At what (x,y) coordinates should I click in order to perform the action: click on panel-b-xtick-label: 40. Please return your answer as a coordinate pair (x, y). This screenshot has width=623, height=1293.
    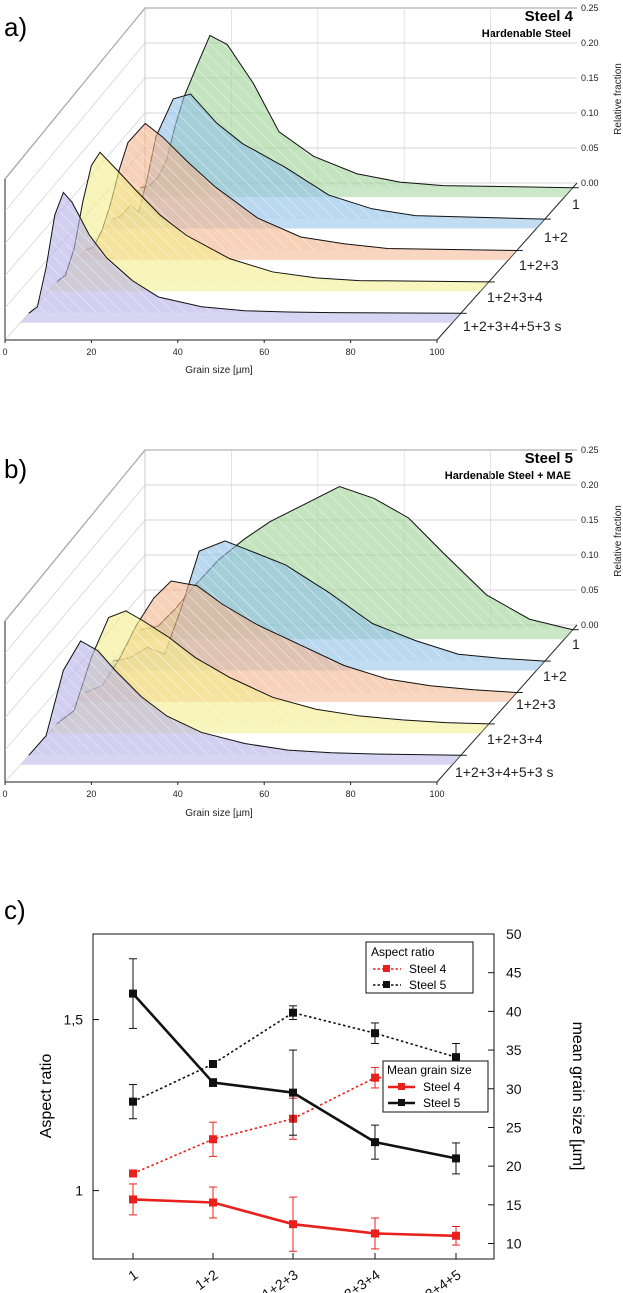
    Looking at the image, I should click on (178, 794).